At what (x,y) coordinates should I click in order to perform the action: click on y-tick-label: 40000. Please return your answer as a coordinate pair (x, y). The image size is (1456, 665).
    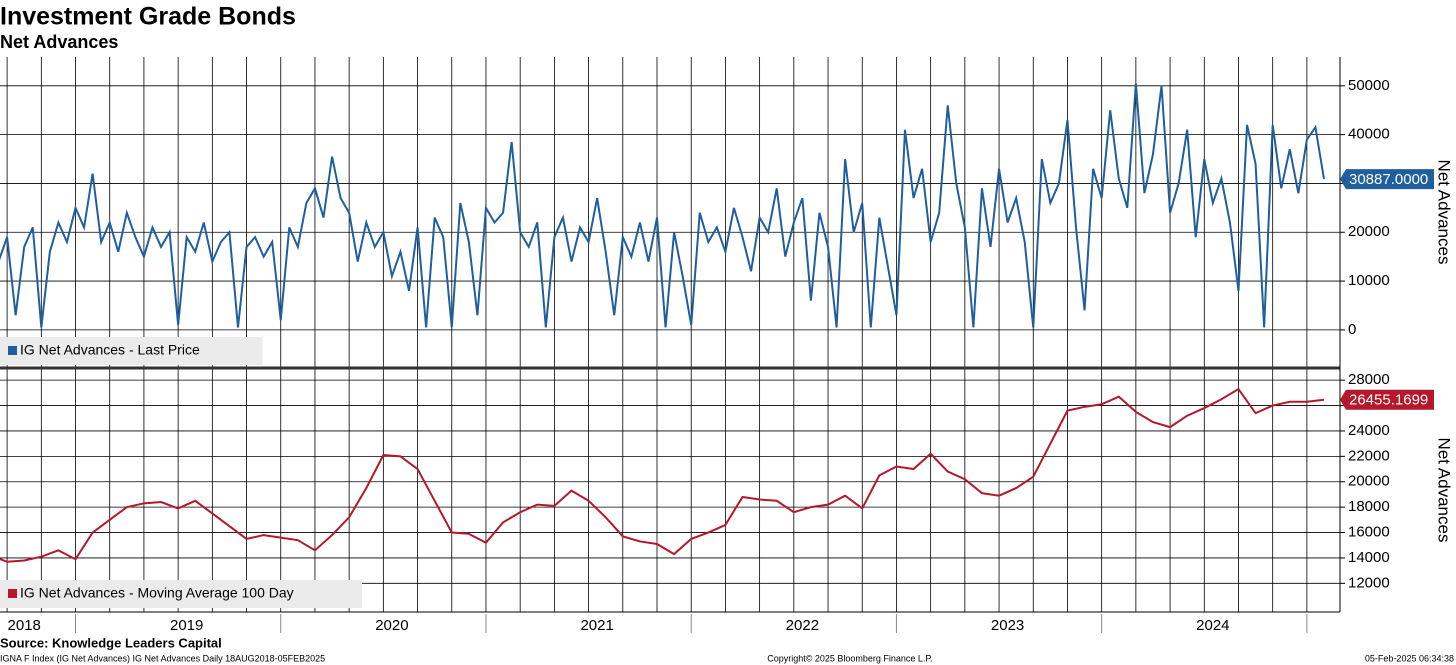
    Looking at the image, I should click on (1369, 134).